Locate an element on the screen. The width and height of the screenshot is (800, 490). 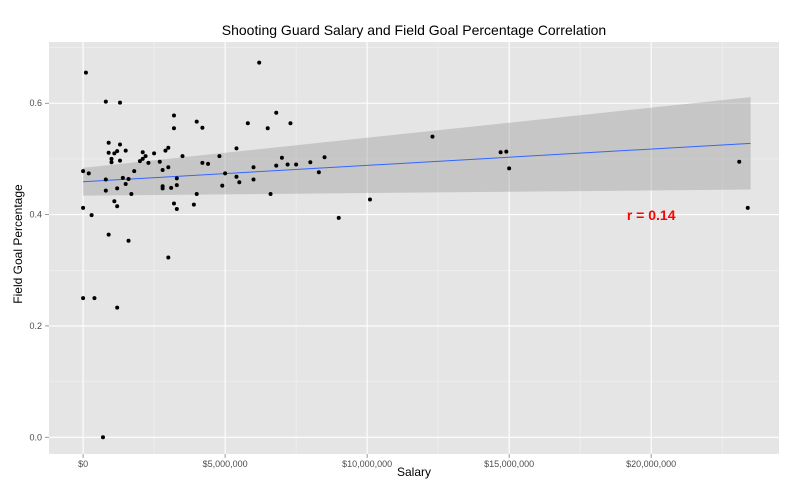
x-tick-label: $15,000,000 is located at coordinates (509, 464).